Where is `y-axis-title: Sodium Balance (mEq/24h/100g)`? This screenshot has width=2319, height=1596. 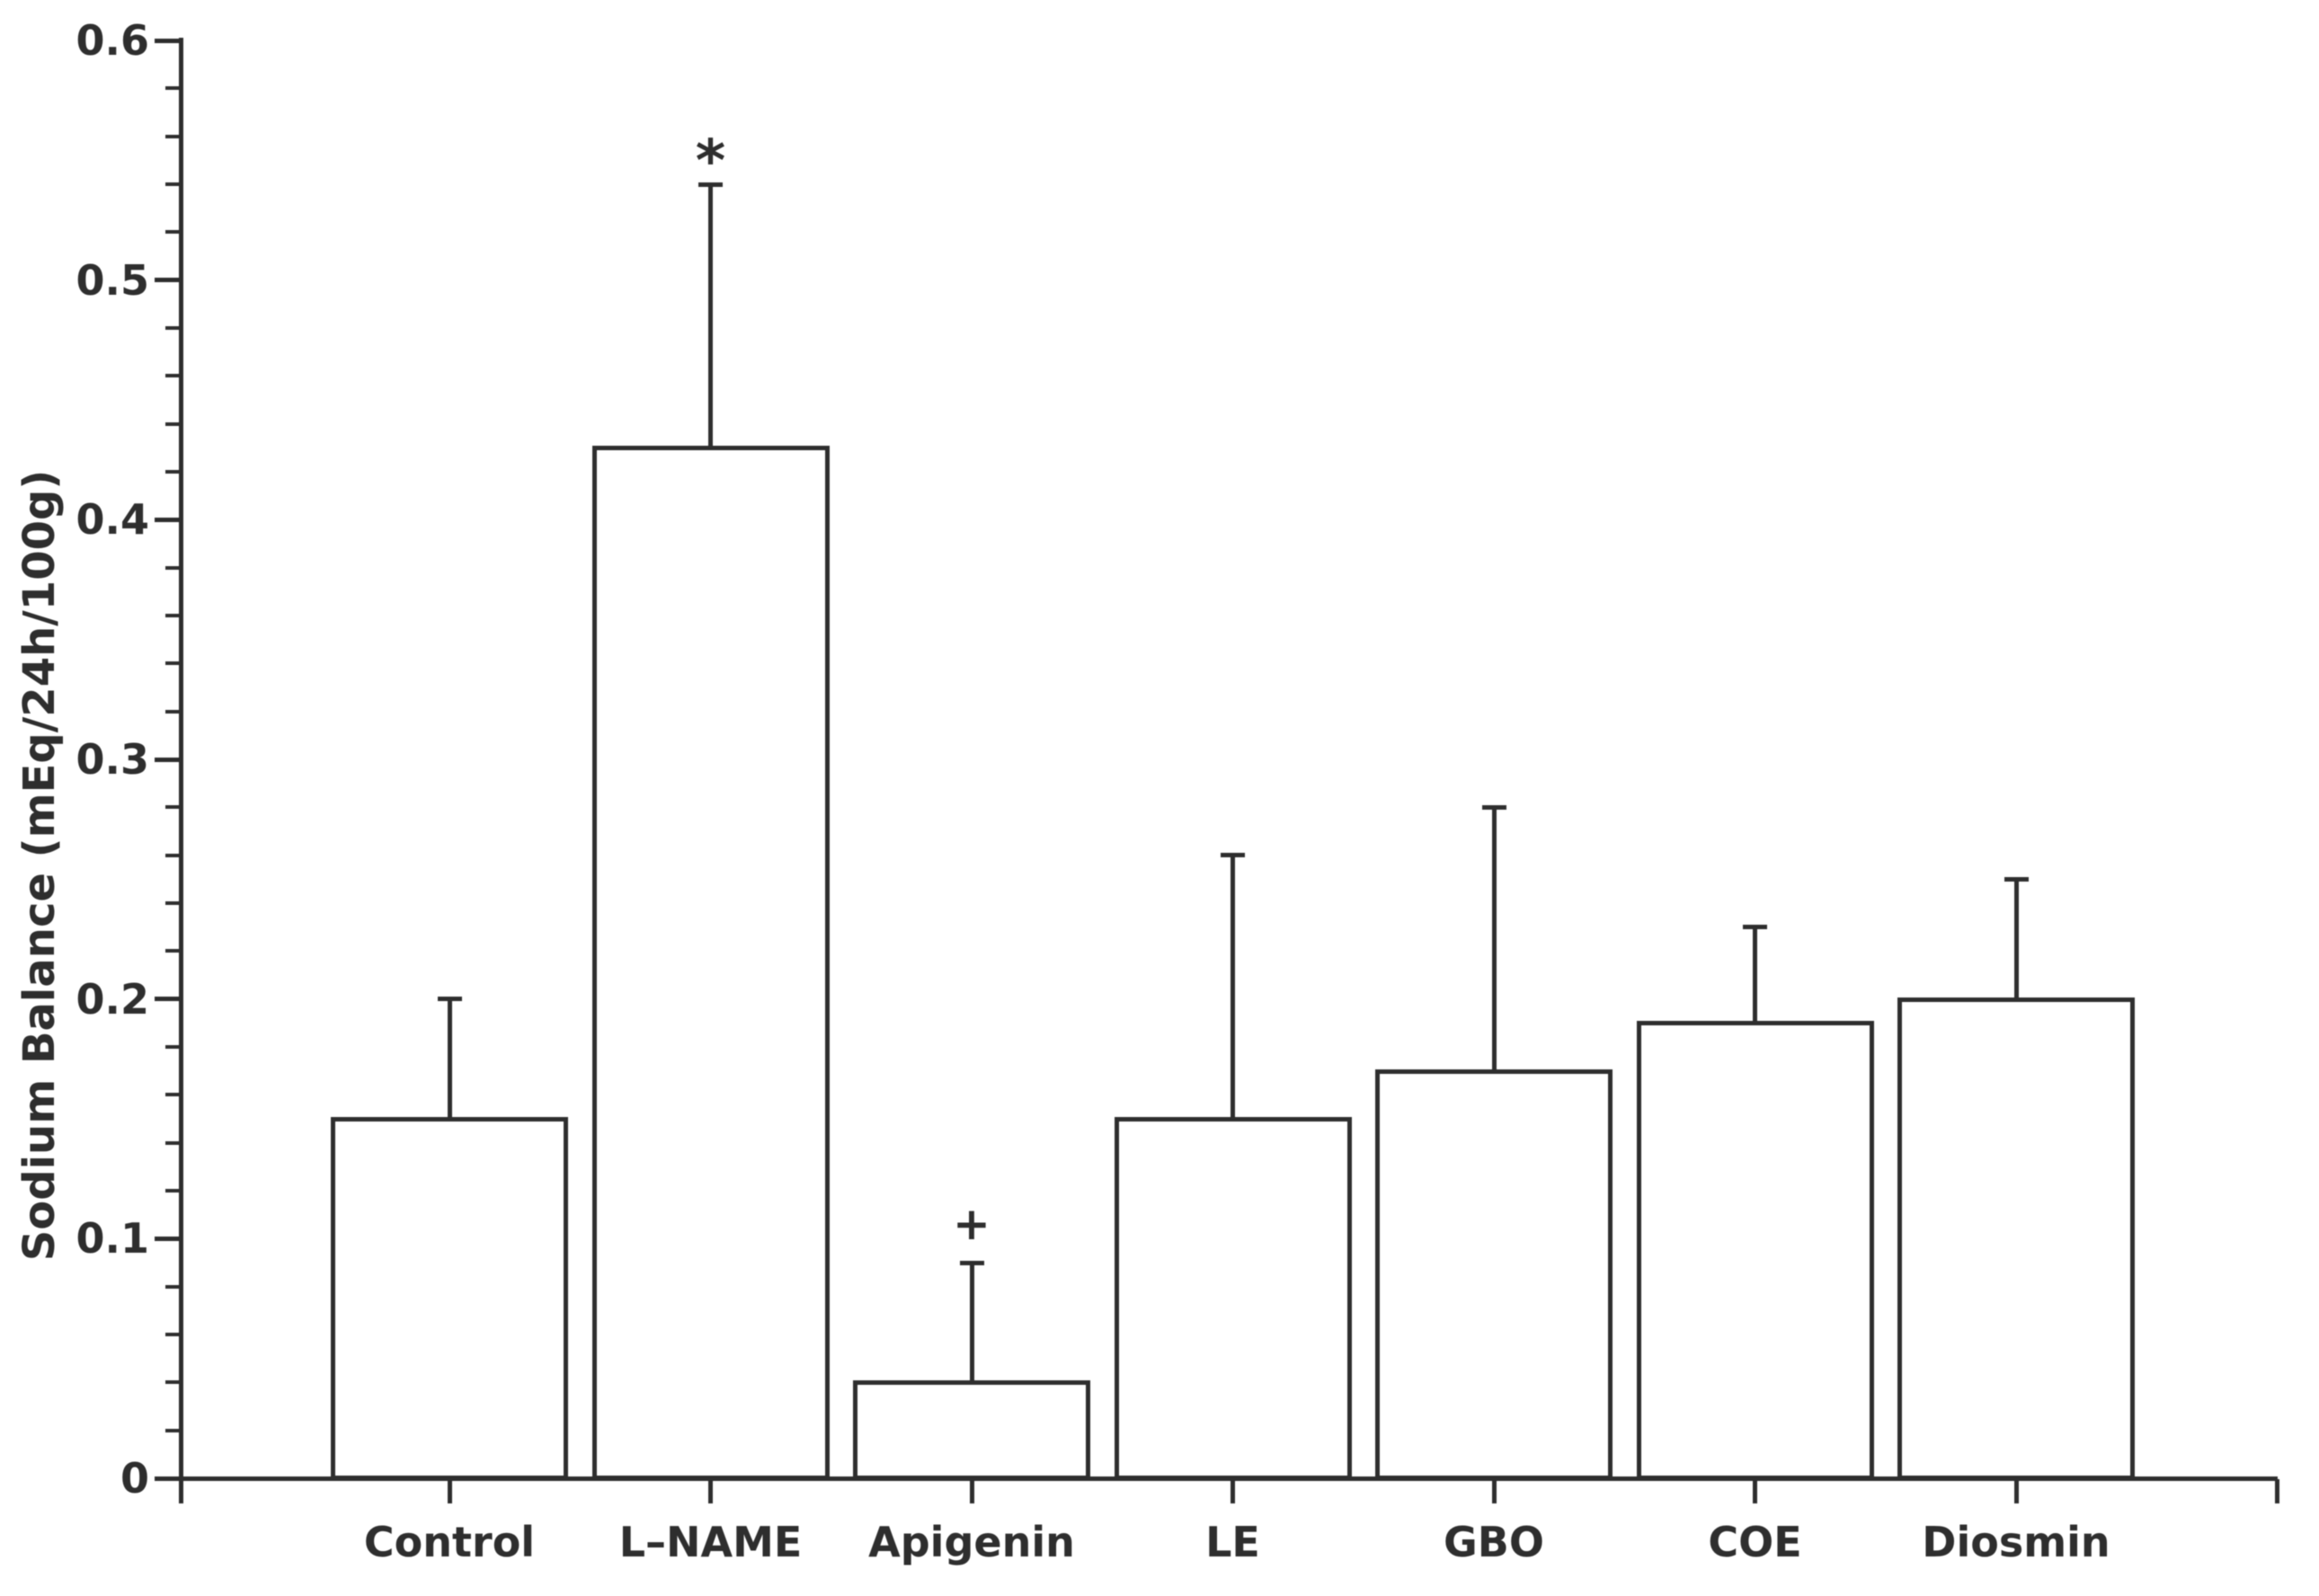 y-axis-title: Sodium Balance (mEq/24h/100g) is located at coordinates (39, 865).